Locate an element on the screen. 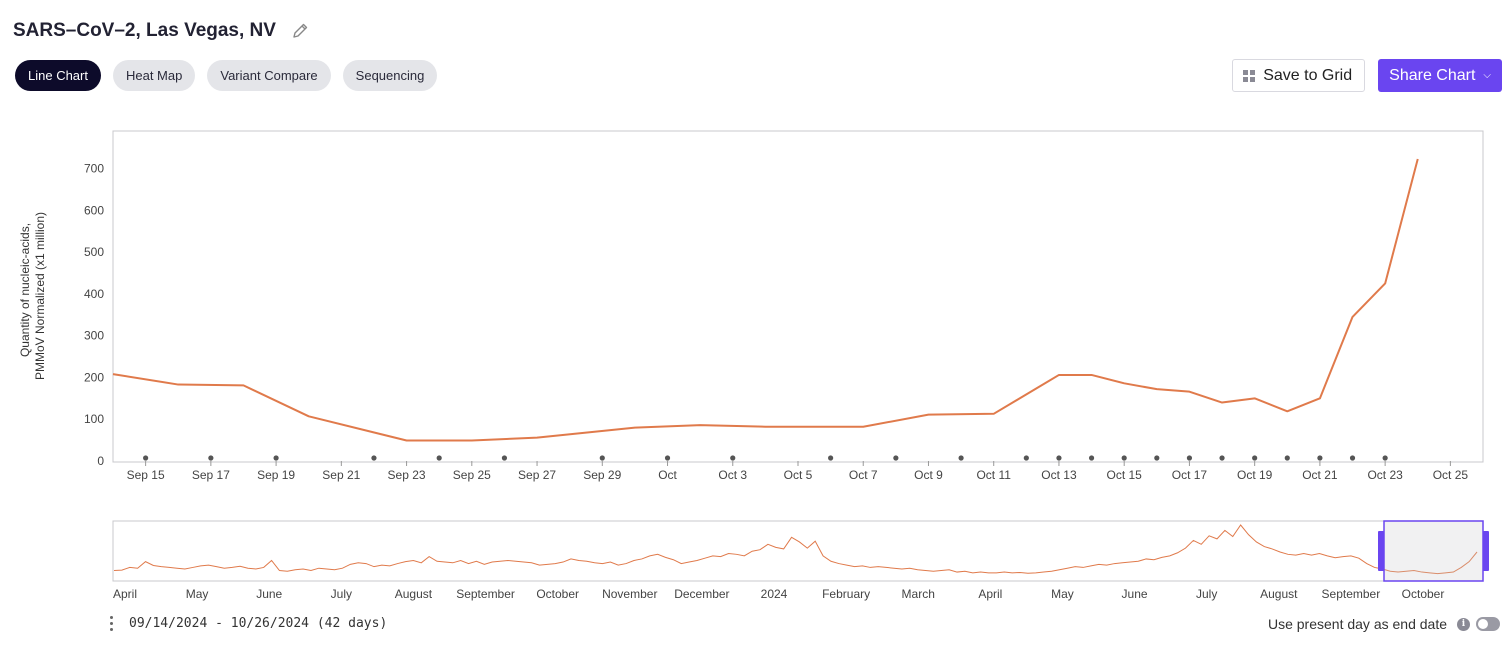  x-tick-label: Sep 21 is located at coordinates (341, 475).